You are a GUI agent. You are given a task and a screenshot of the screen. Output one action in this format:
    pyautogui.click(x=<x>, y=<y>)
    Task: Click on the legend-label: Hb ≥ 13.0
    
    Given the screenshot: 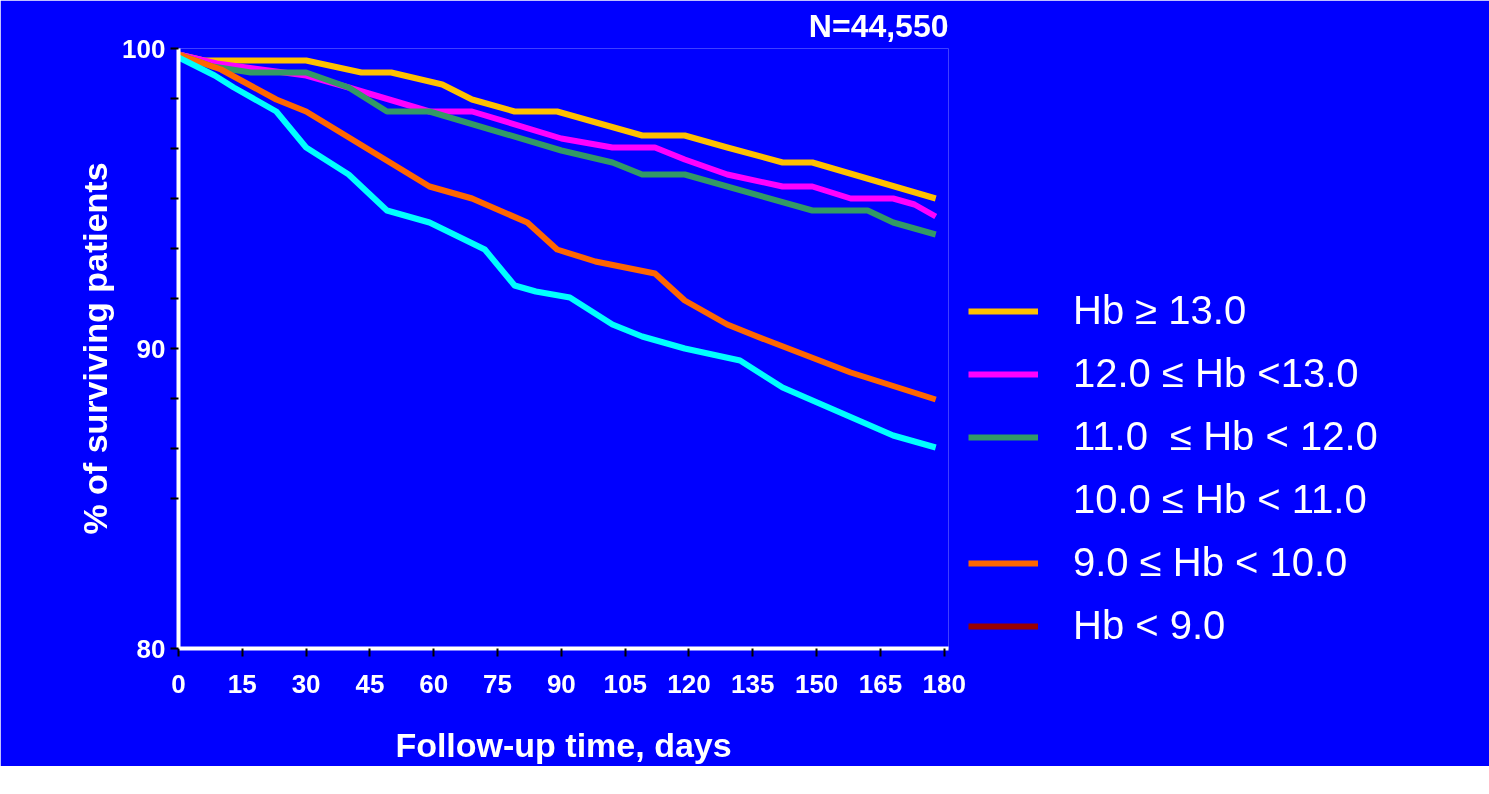 What is the action you would take?
    pyautogui.click(x=1160, y=310)
    